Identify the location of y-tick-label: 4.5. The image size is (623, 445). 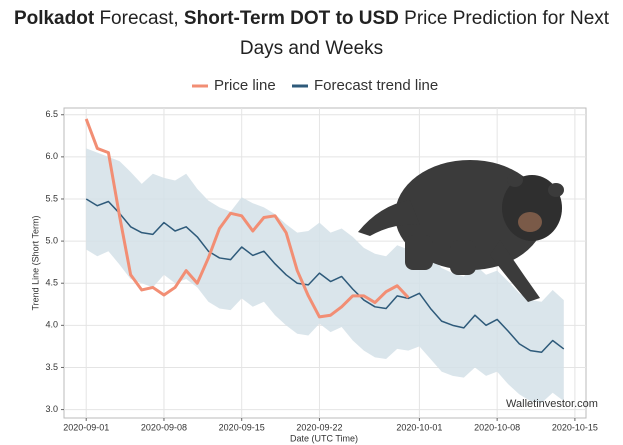
(51, 283).